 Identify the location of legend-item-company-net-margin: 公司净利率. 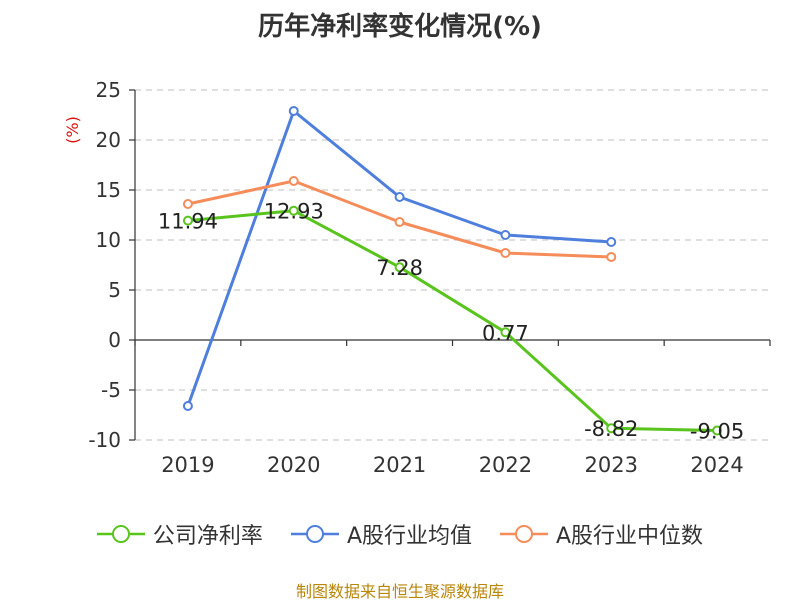
(179, 534).